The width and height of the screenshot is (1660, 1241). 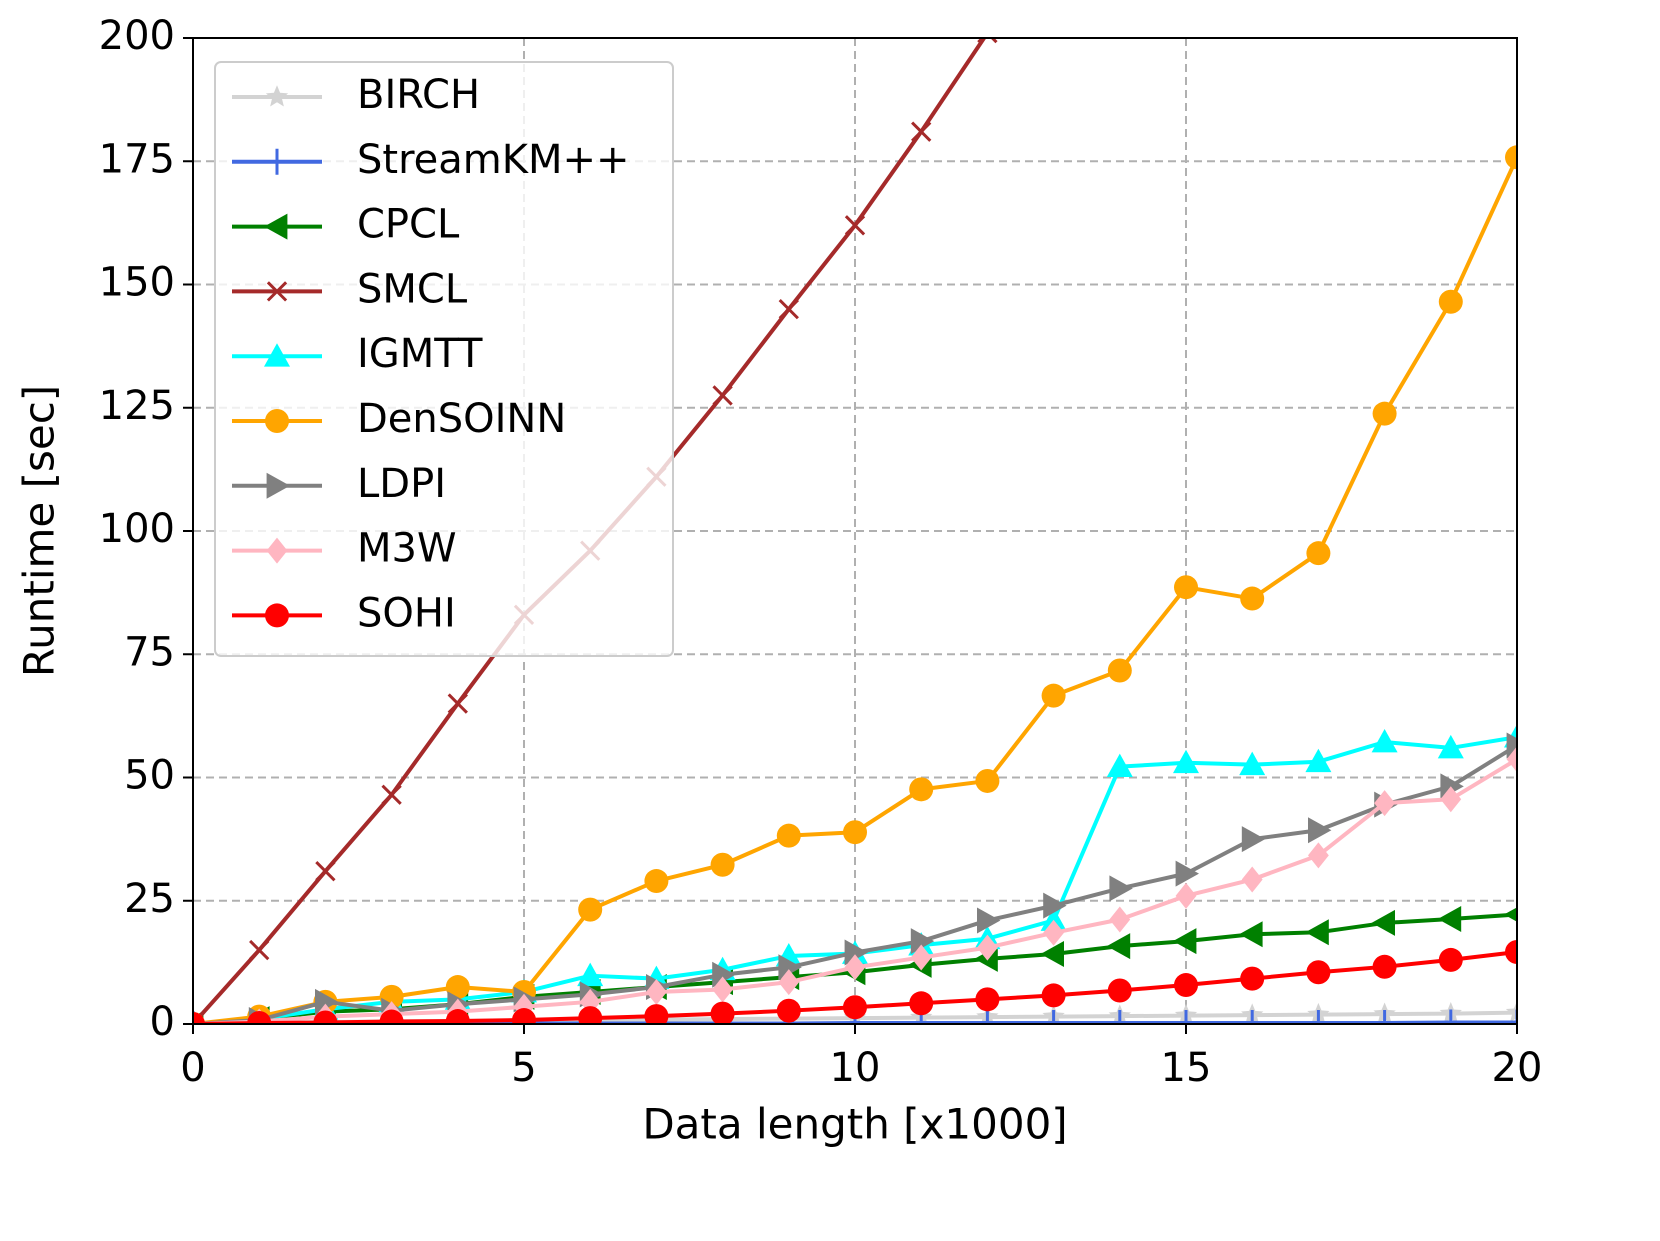 I want to click on legend-label: DenSOINN, so click(x=461, y=419).